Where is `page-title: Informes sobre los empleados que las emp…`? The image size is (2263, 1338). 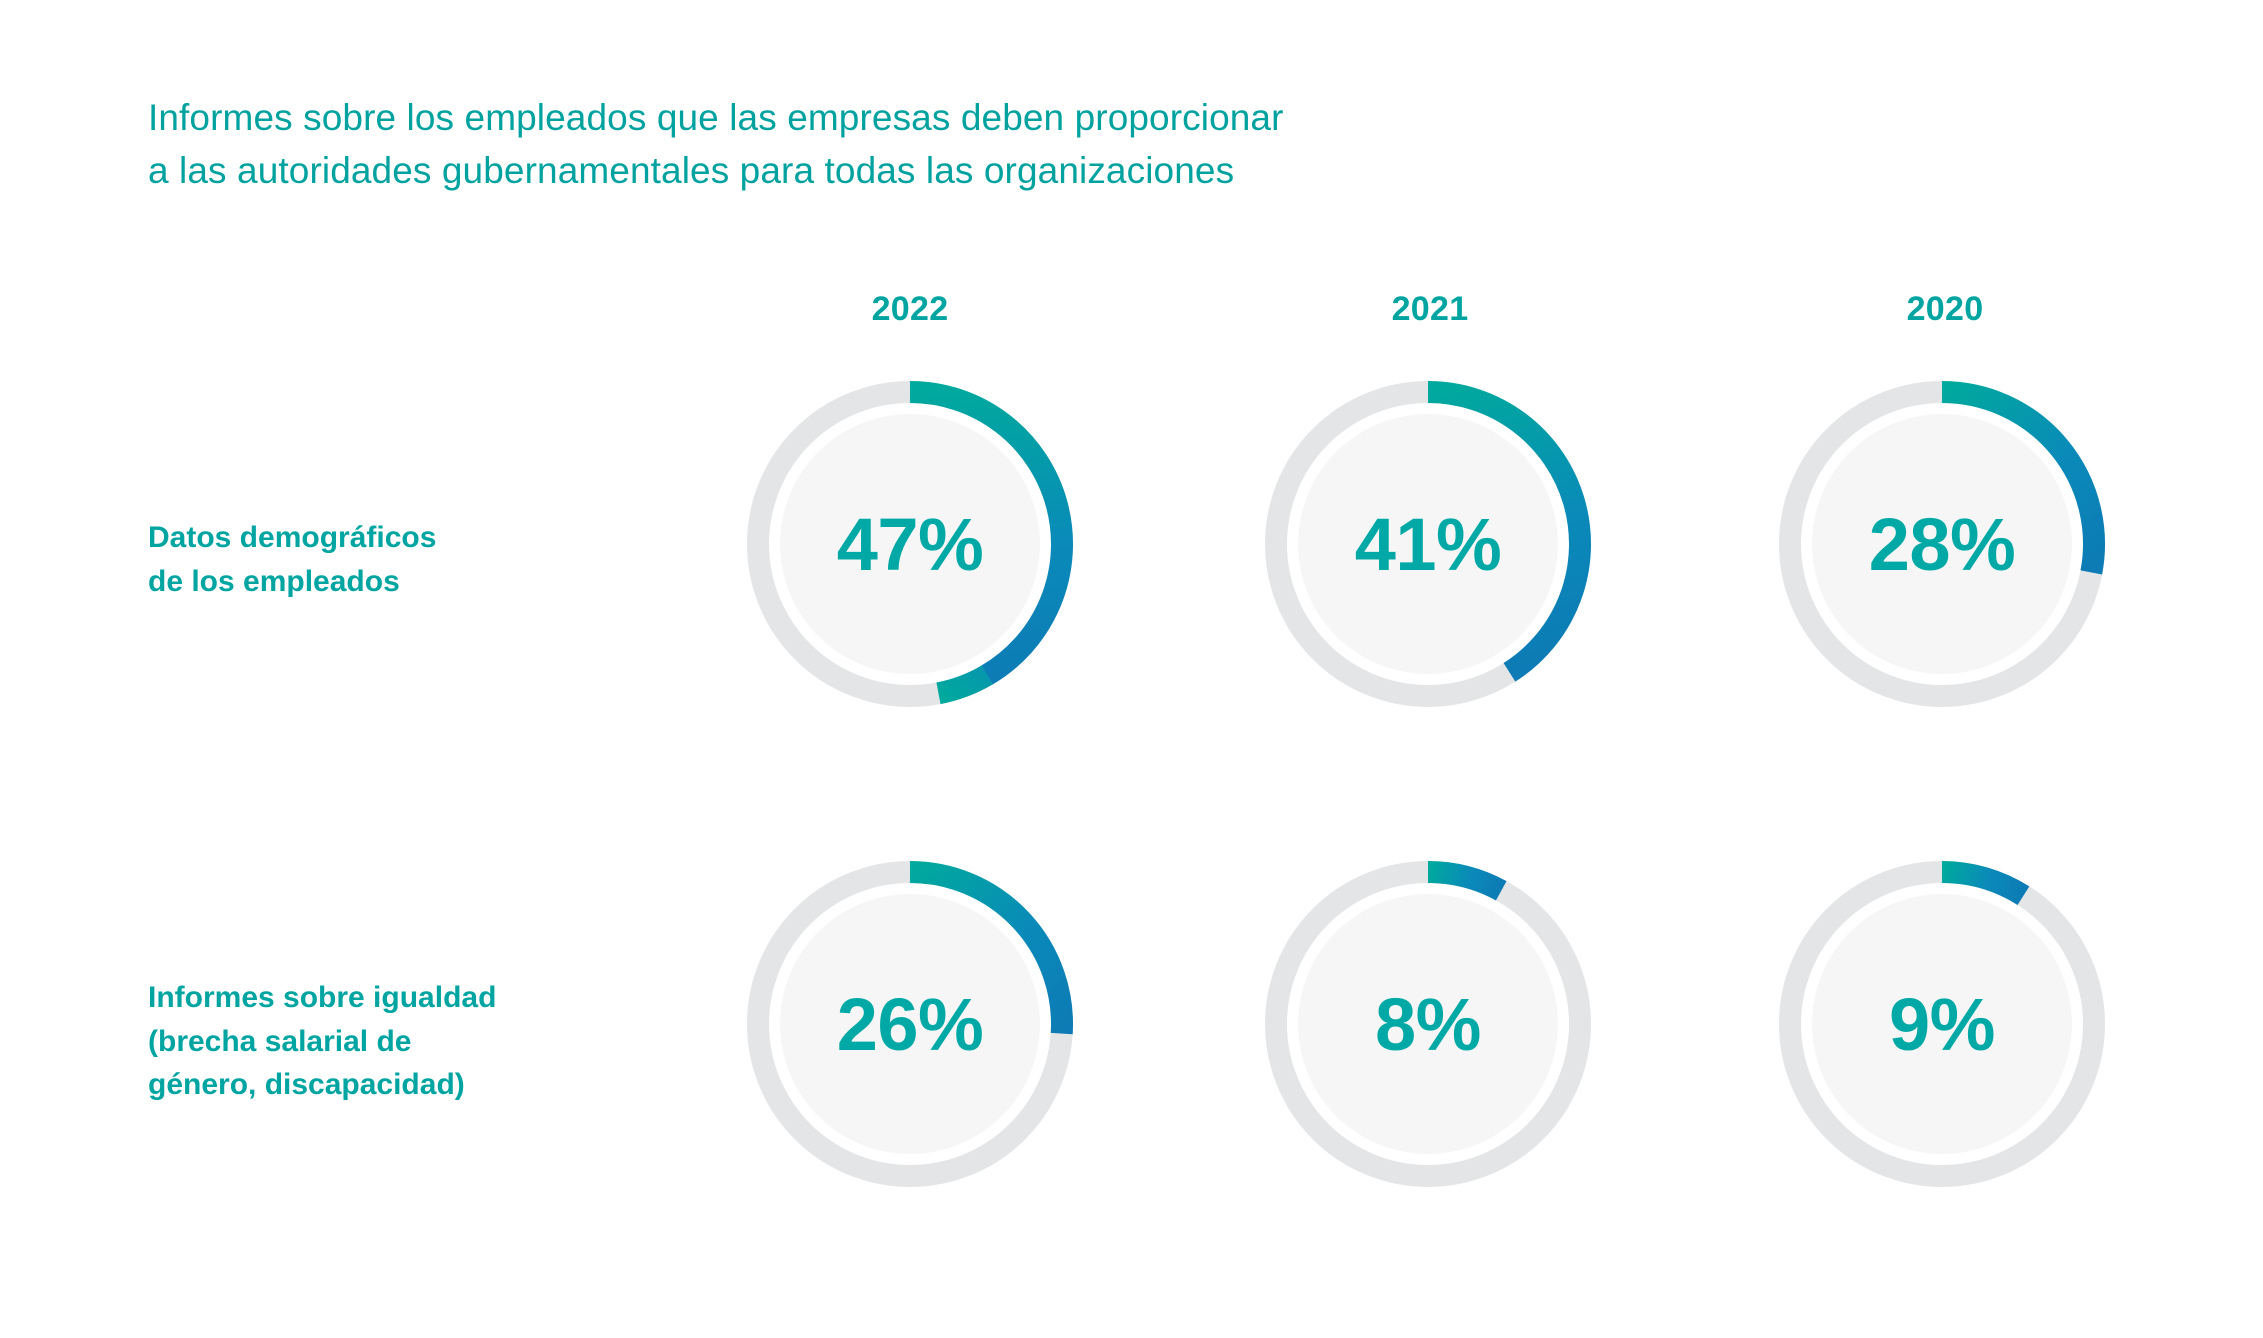 page-title: Informes sobre los empleados que las emp… is located at coordinates (716, 144).